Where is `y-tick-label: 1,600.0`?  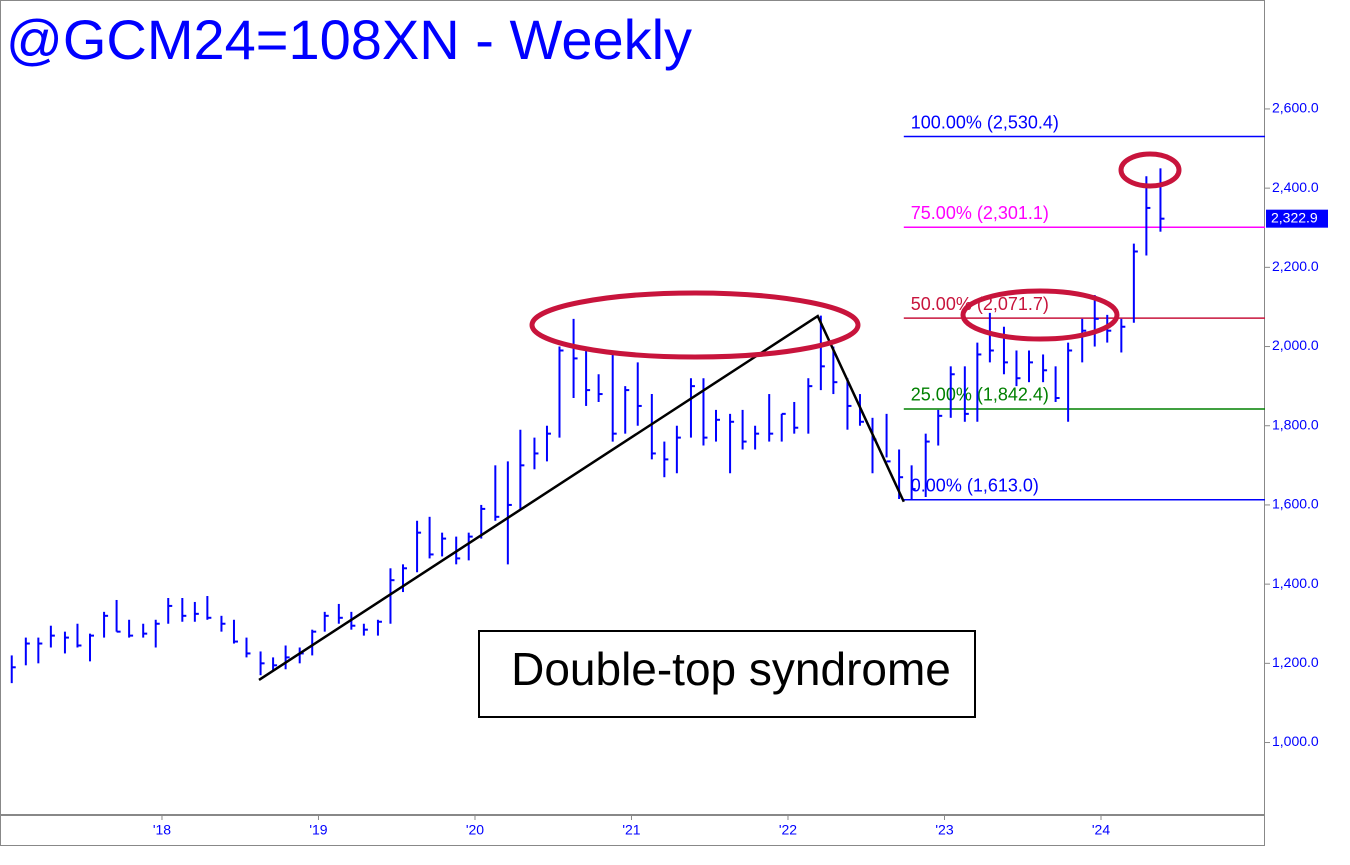 y-tick-label: 1,600.0 is located at coordinates (1295, 504).